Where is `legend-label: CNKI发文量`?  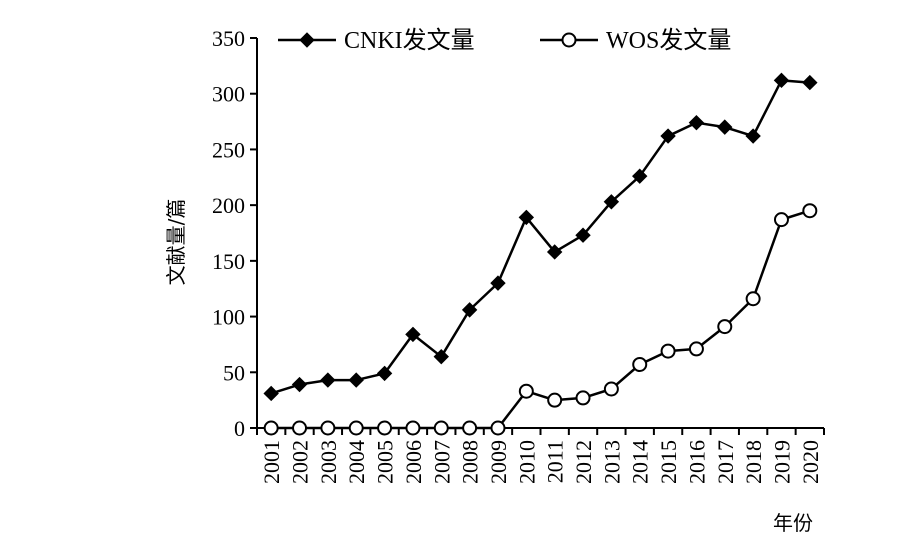 legend-label: CNKI发文量 is located at coordinates (409, 40).